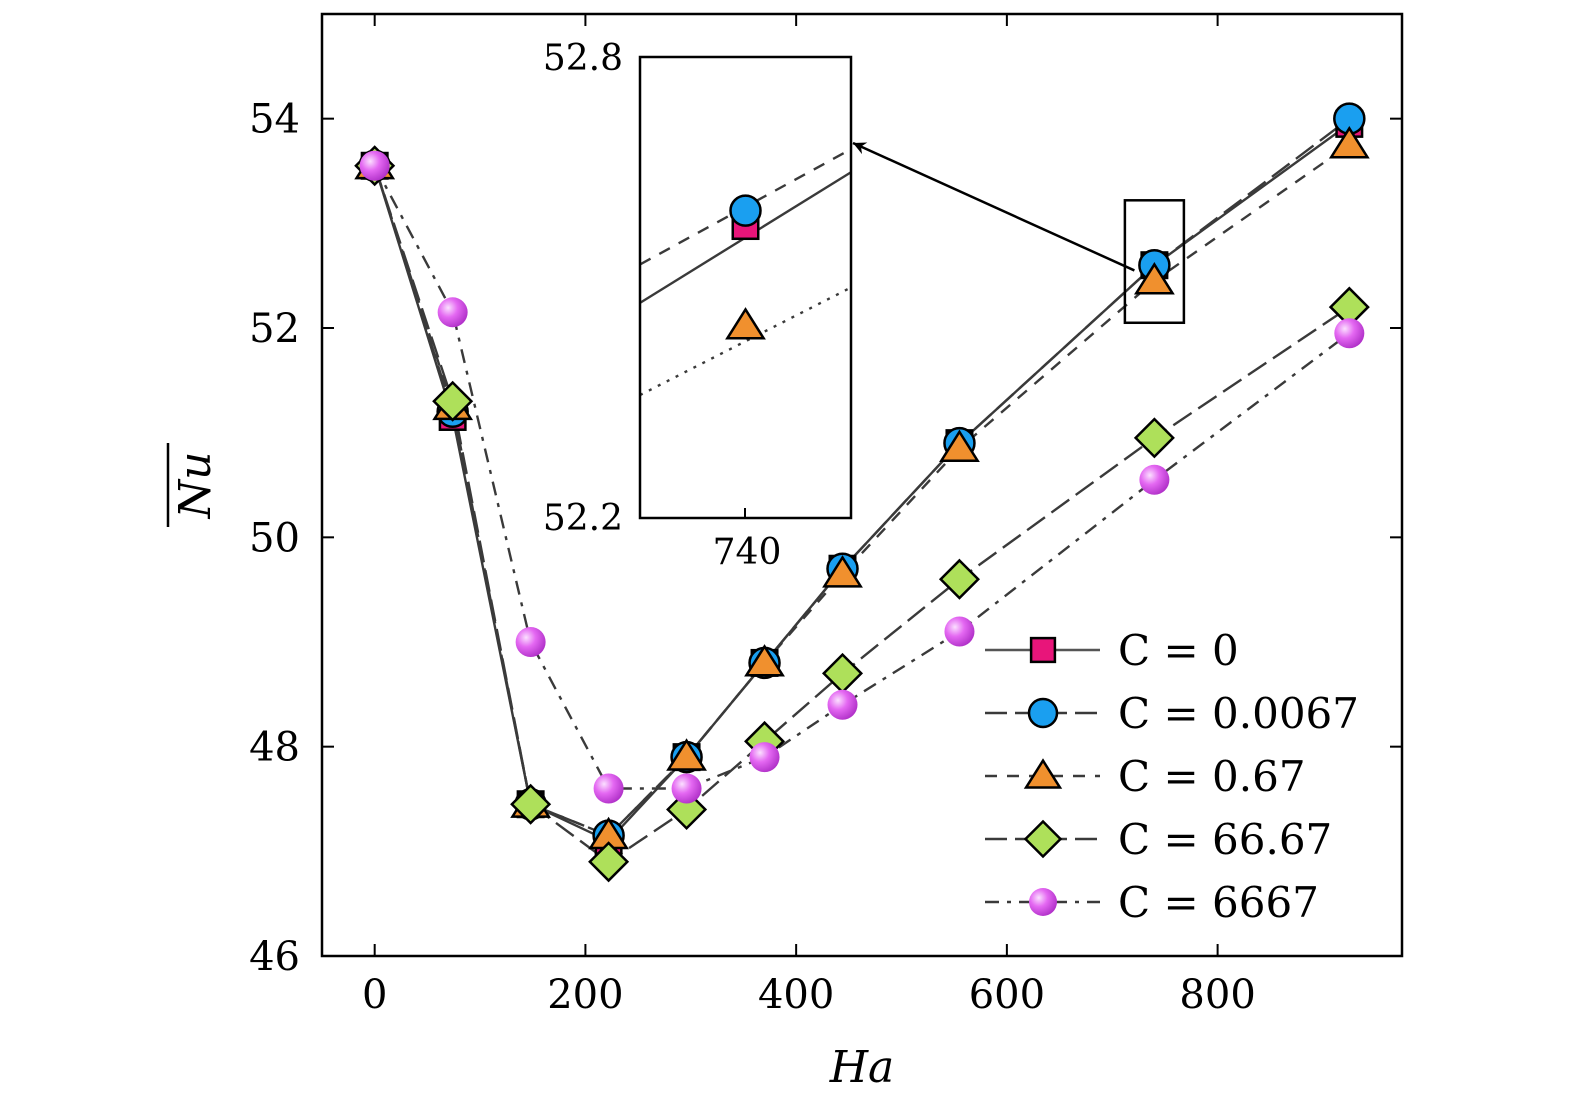 This screenshot has width=1575, height=1112. Describe the element at coordinates (274, 329) in the screenshot. I see `y-tick-label: 52` at that location.